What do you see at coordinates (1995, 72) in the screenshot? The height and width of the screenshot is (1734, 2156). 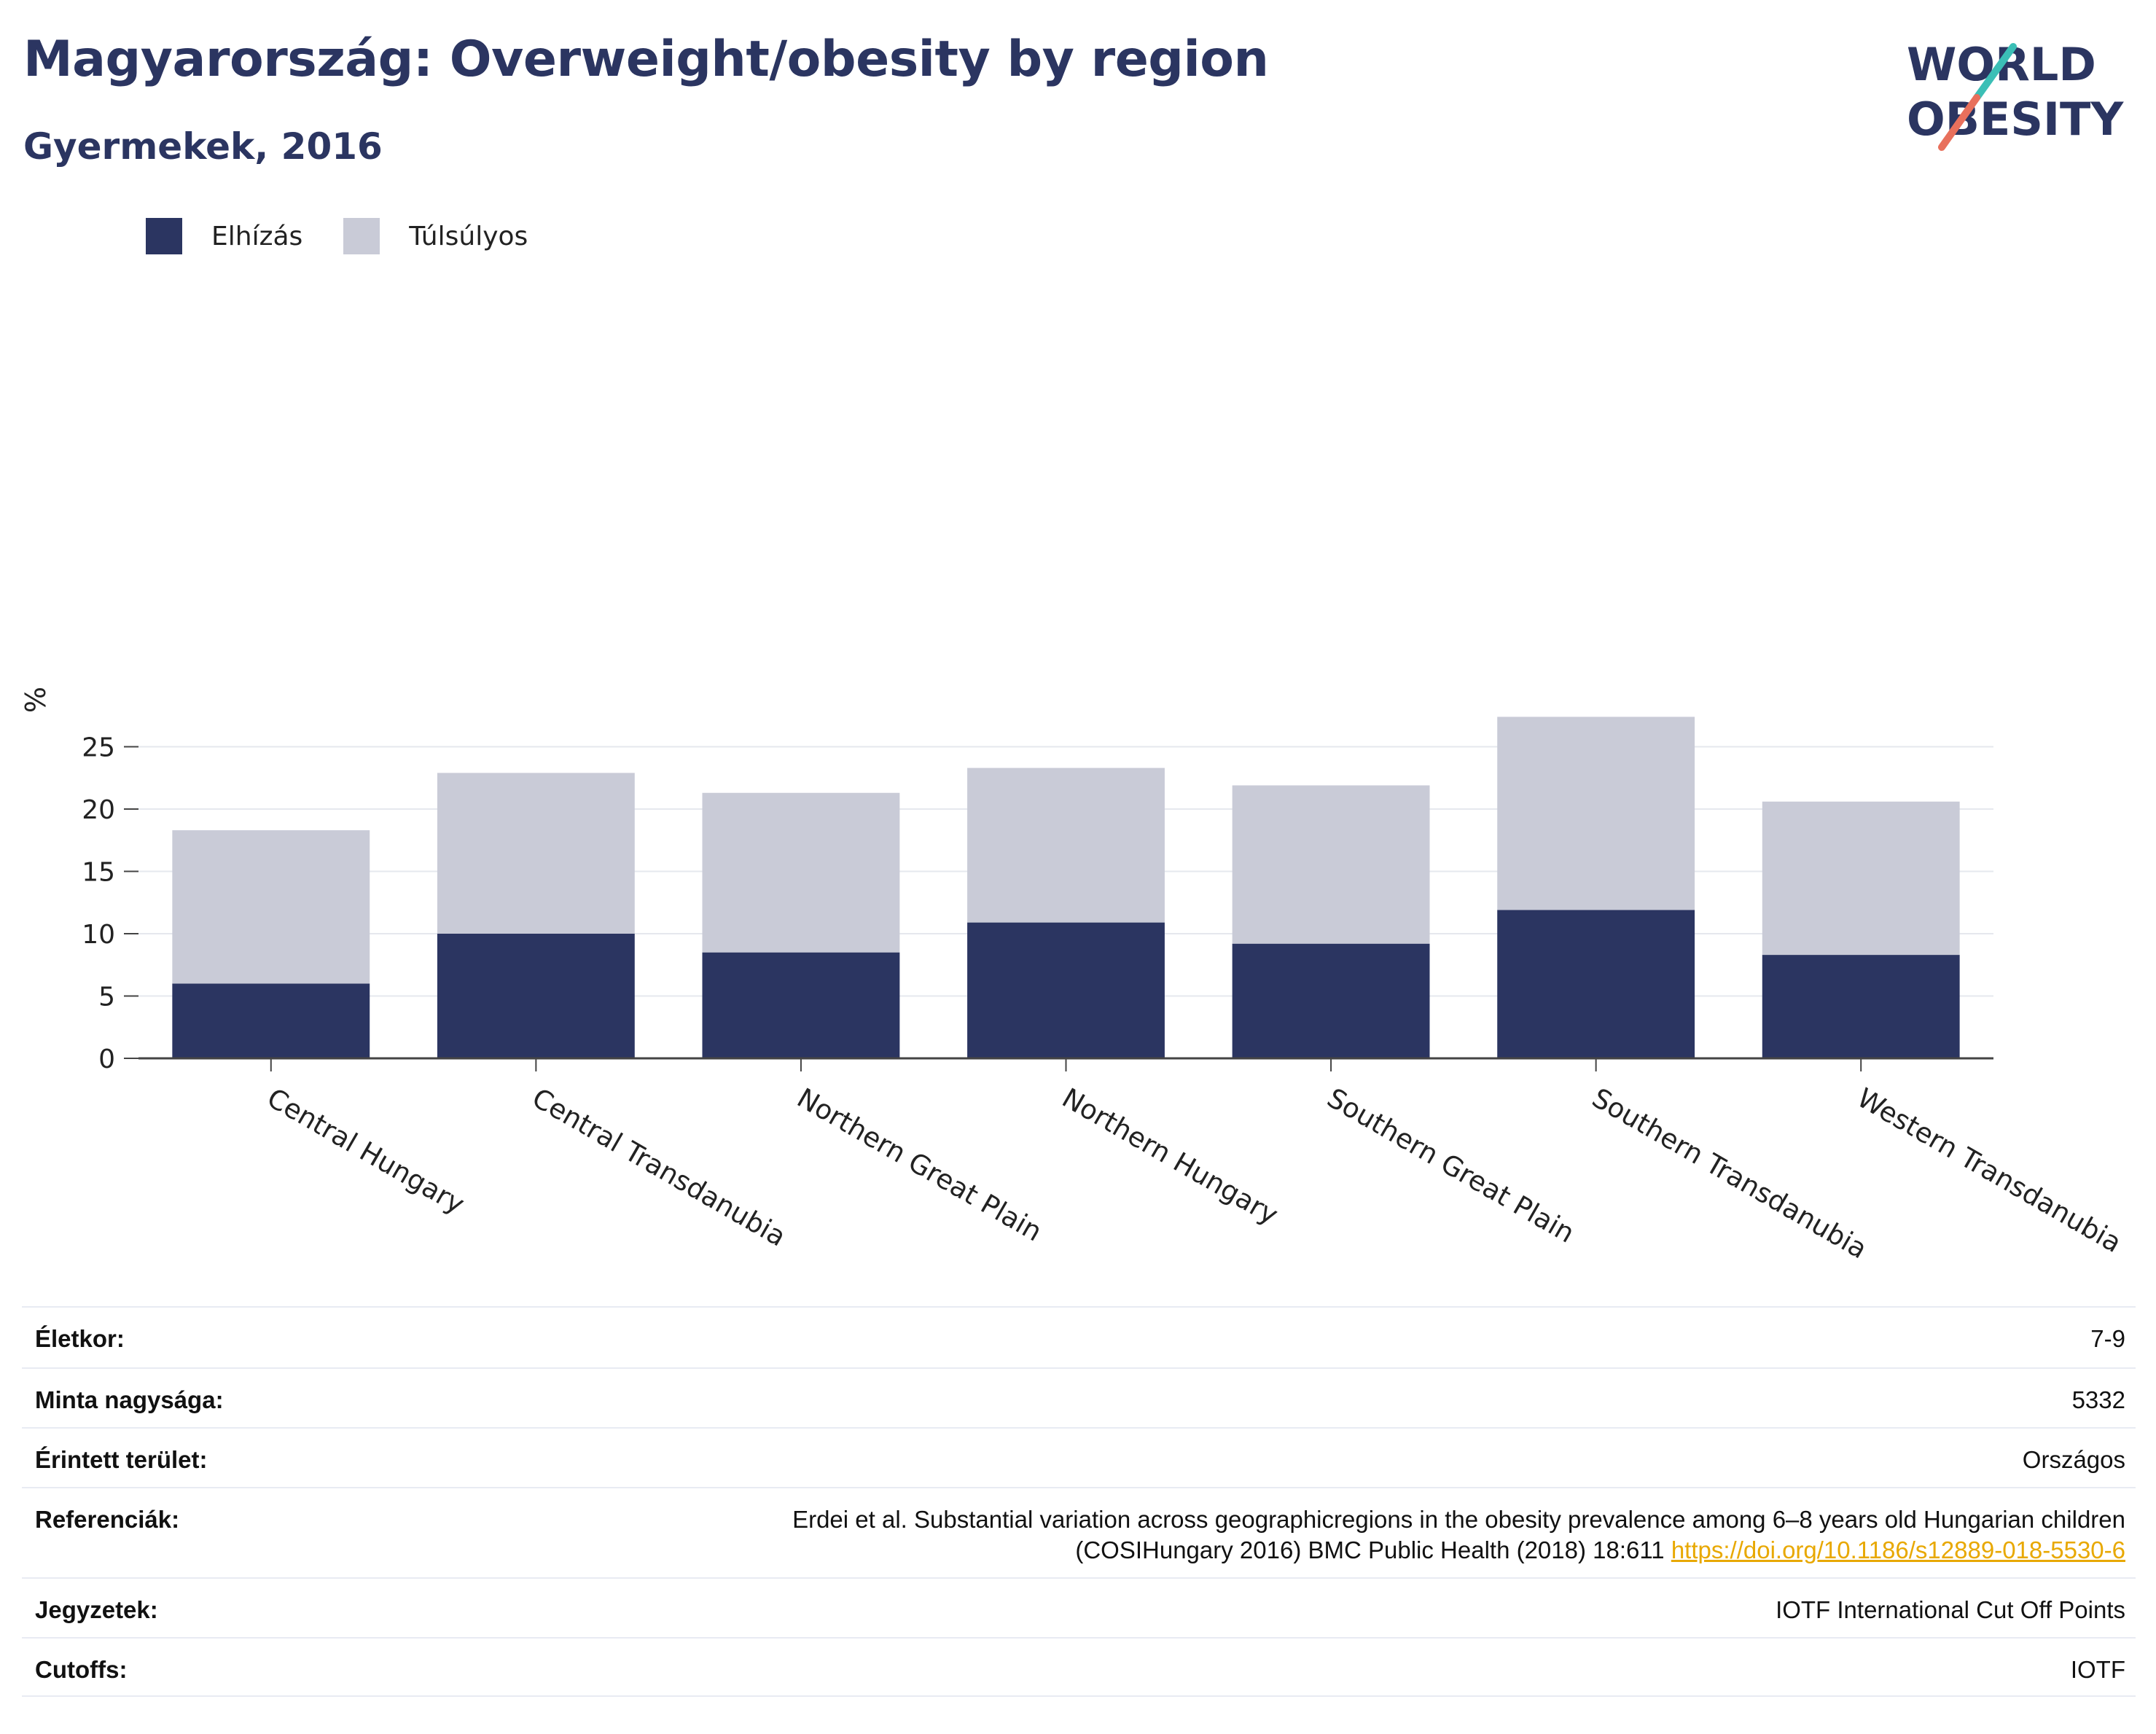 I see `logo-slash-teal` at bounding box center [1995, 72].